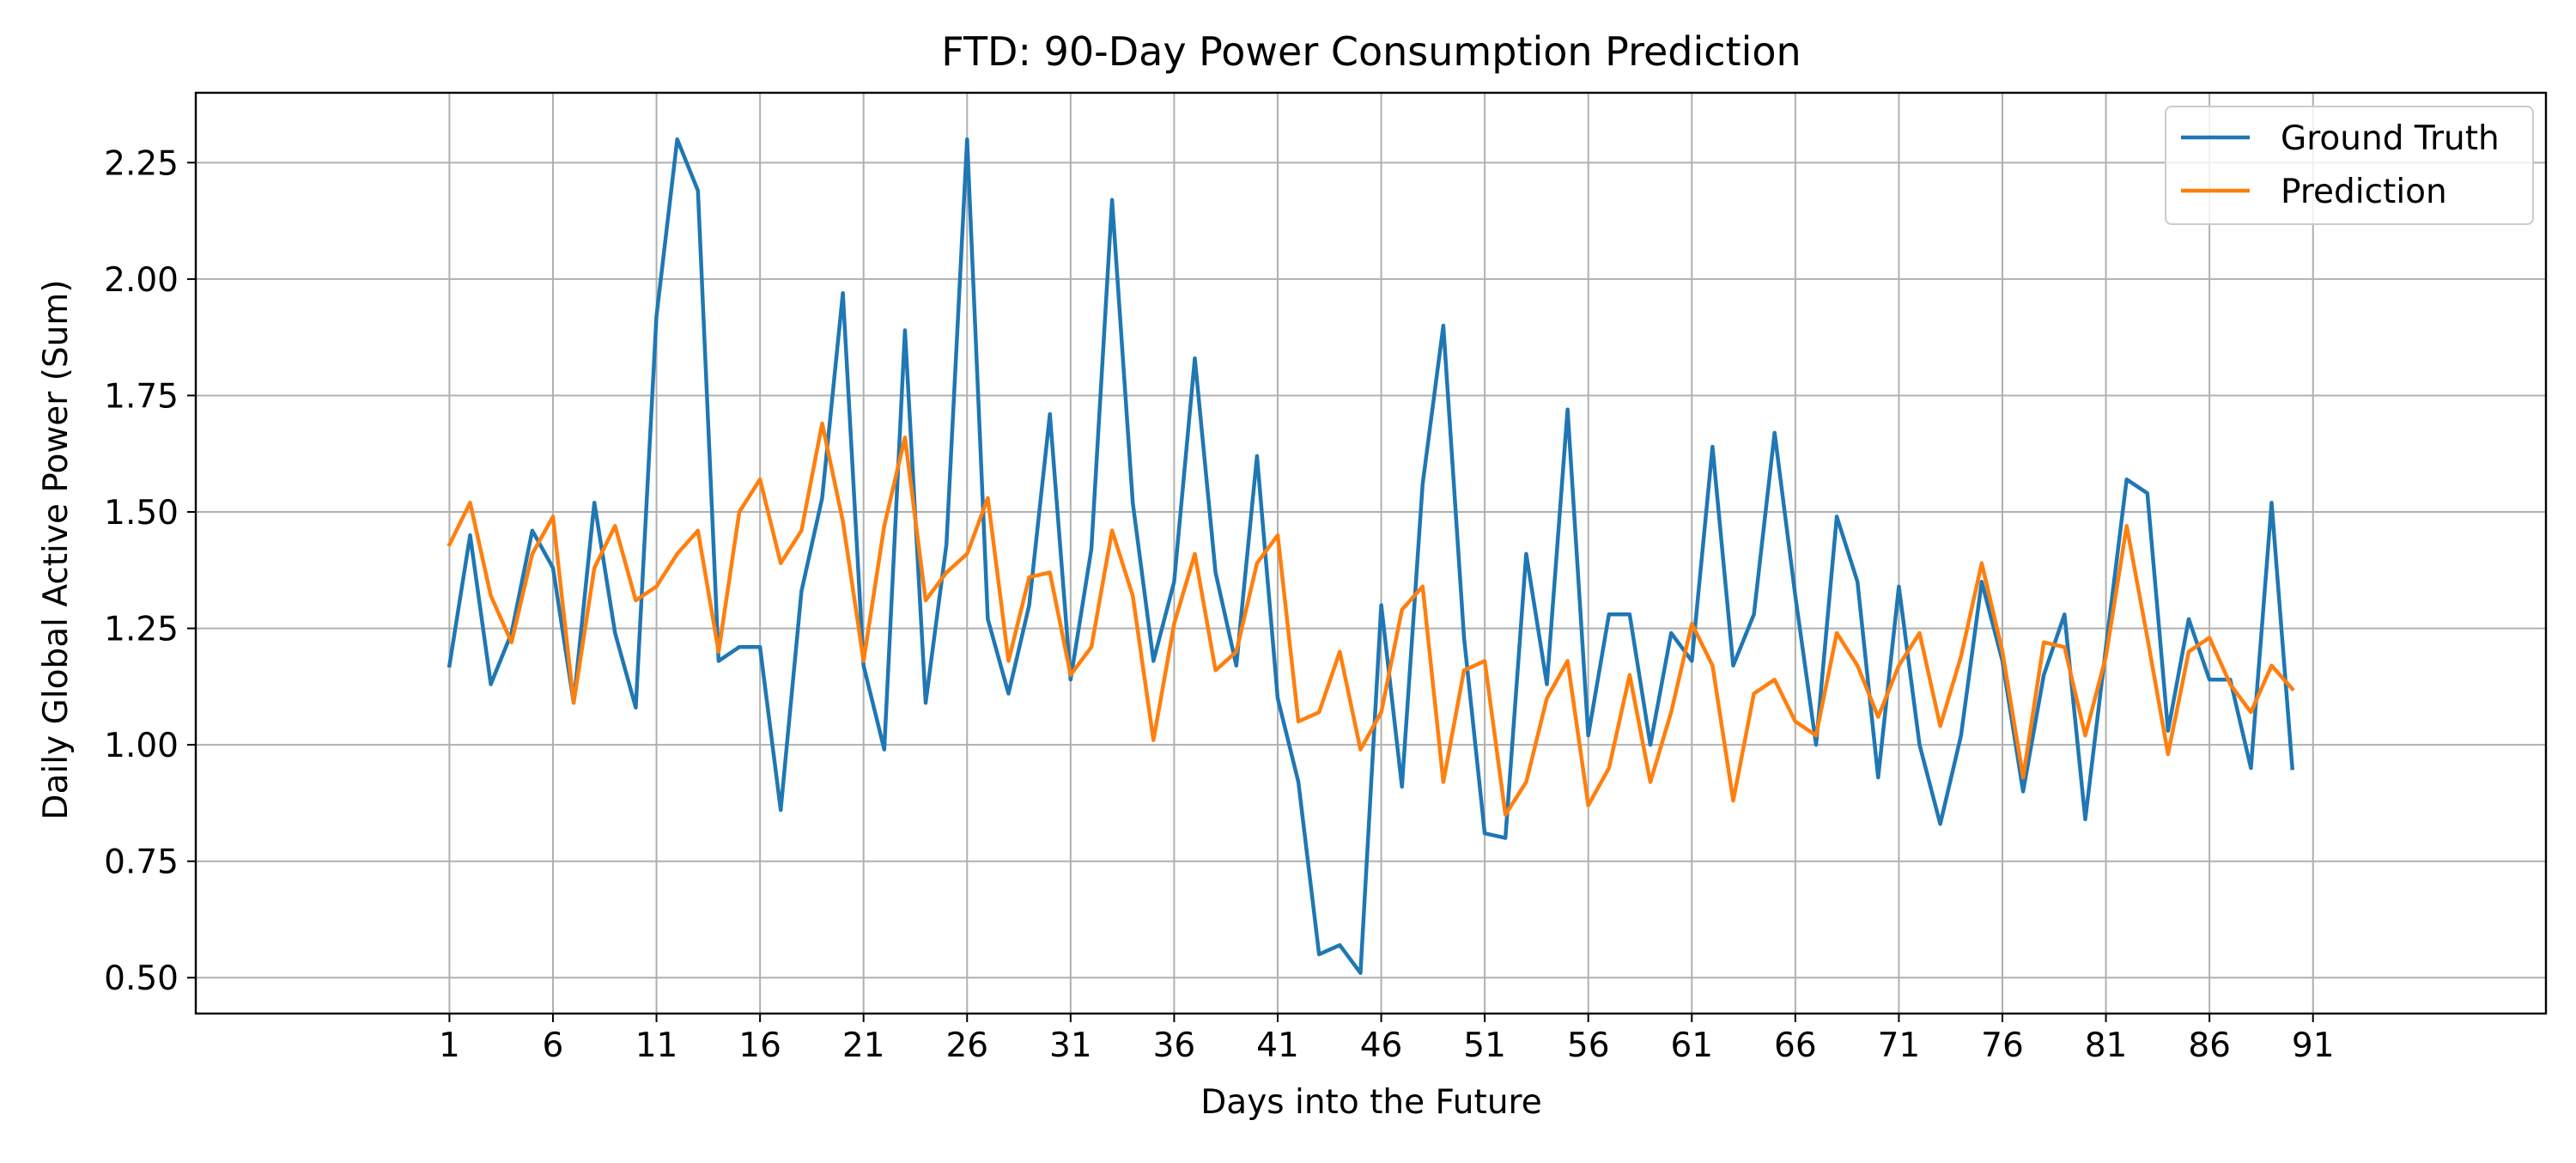 This screenshot has width=2576, height=1163. What do you see at coordinates (450, 1045) in the screenshot?
I see `x-tick-label: 1` at bounding box center [450, 1045].